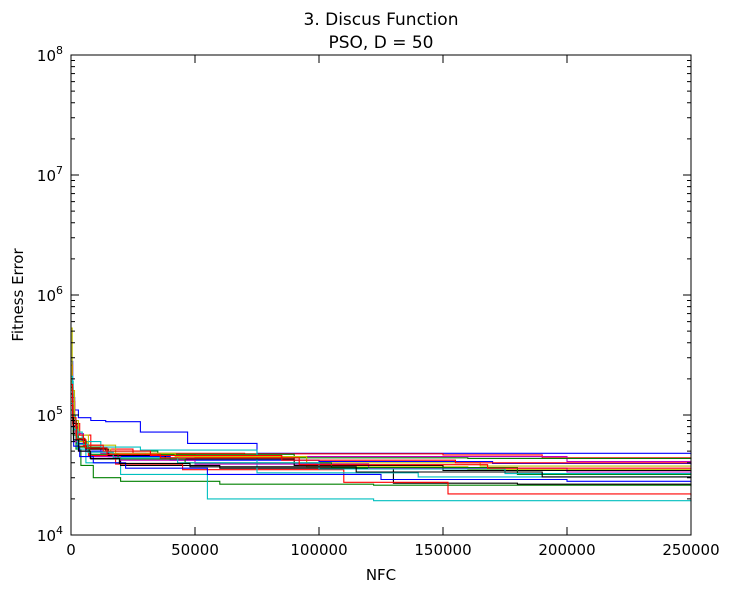  What do you see at coordinates (71, 550) in the screenshot?
I see `x-tick-label: 0` at bounding box center [71, 550].